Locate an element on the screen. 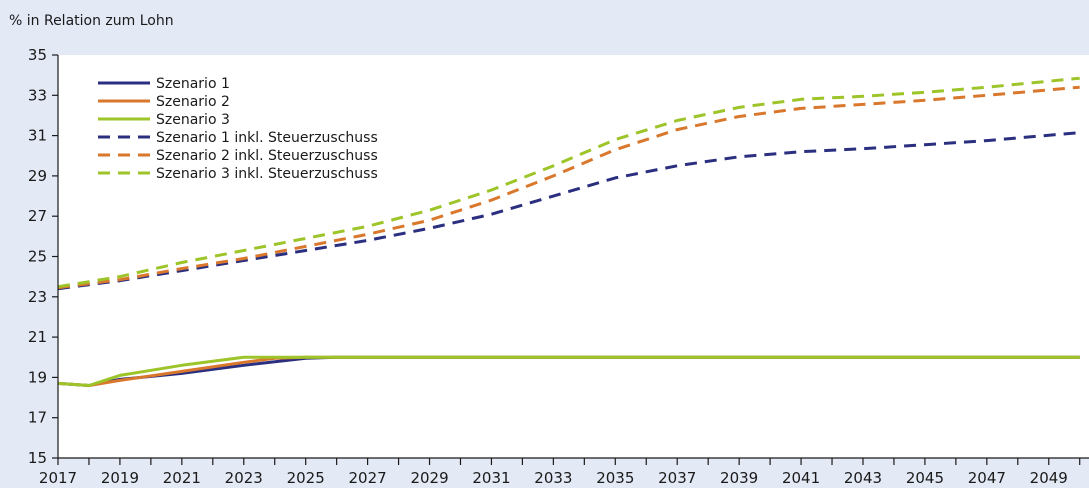 The image size is (1089, 488). y-tick-label: 27 is located at coordinates (37, 216).